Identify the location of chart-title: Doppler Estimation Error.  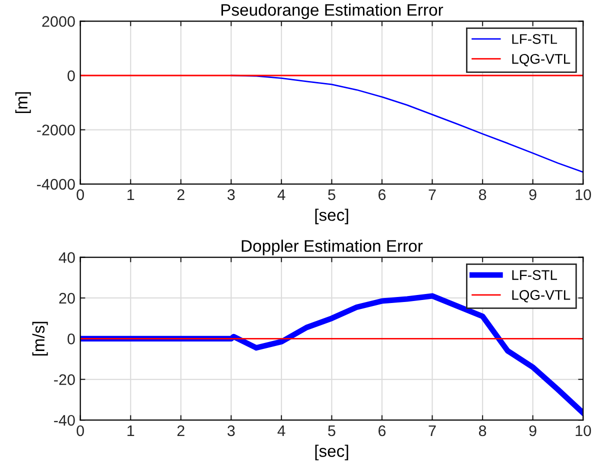
(332, 248).